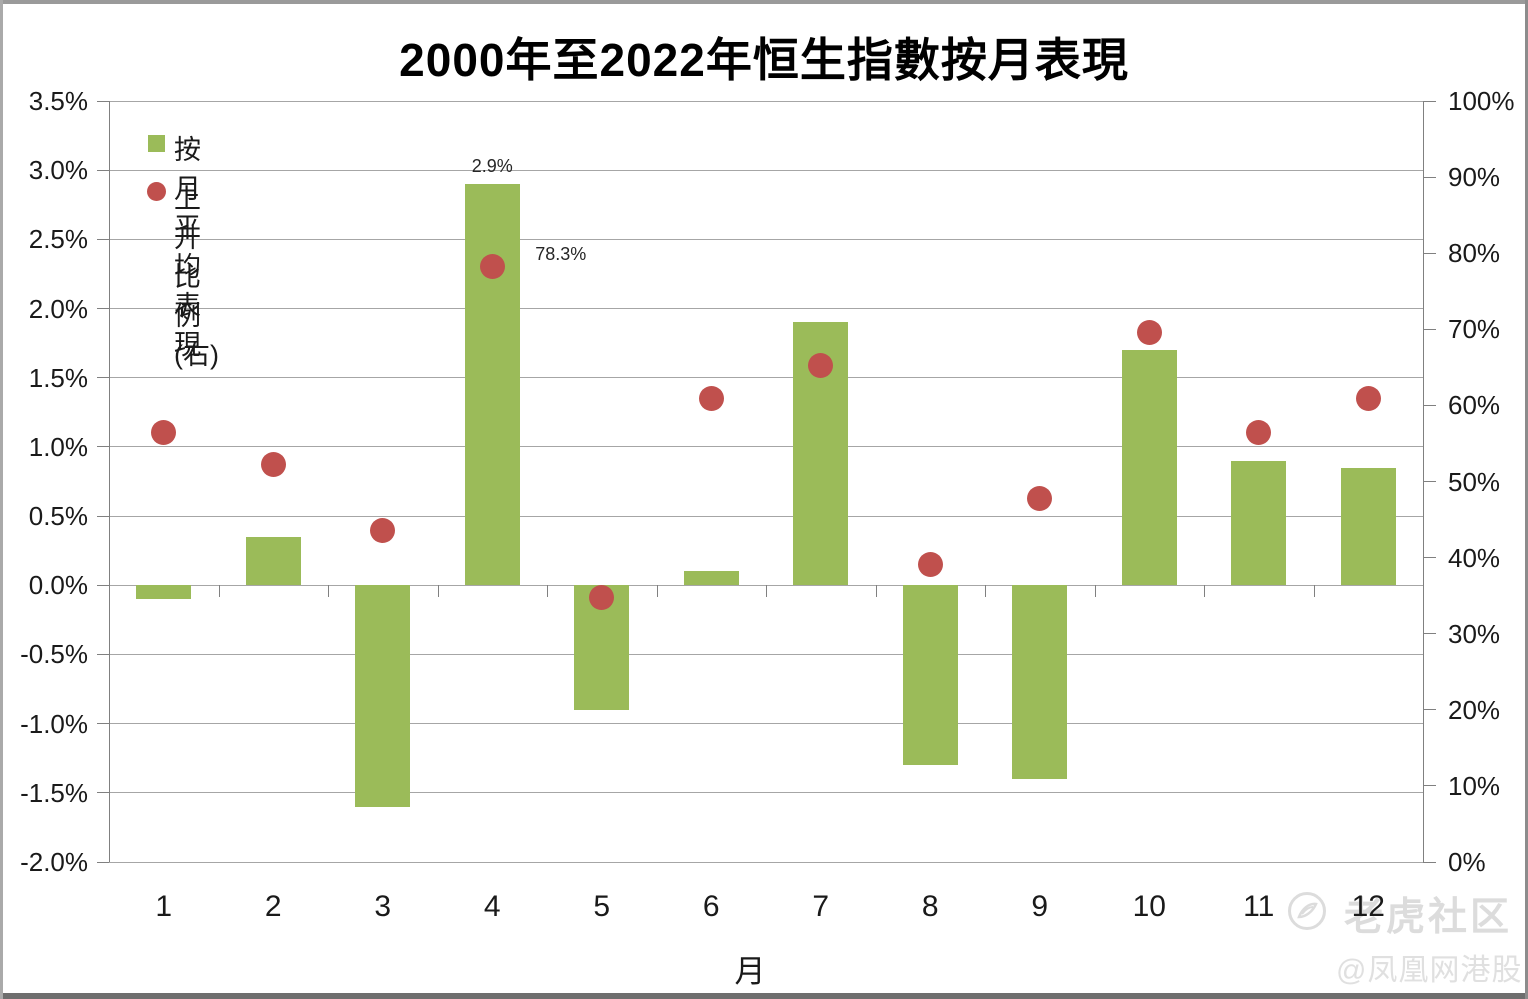  What do you see at coordinates (1474, 405) in the screenshot?
I see `right-axis-tick-label: 60%` at bounding box center [1474, 405].